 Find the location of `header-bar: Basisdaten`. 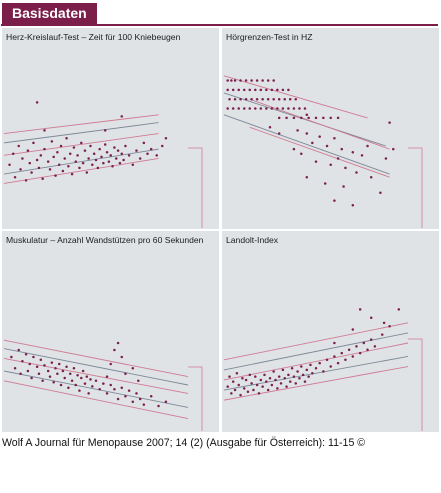

header-bar: Basisdaten is located at coordinates (219, 14).